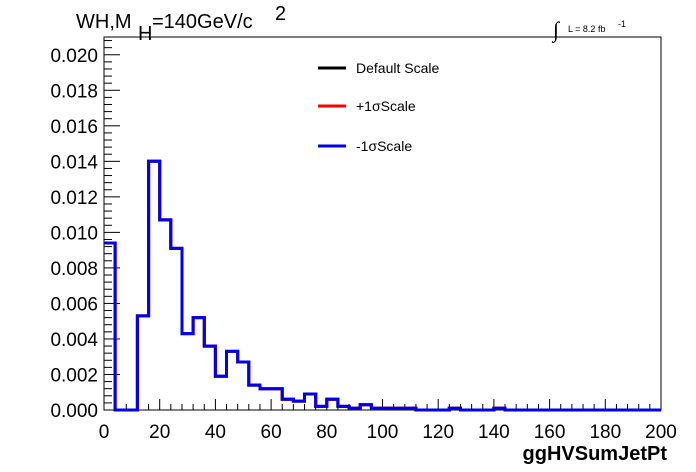 The height and width of the screenshot is (472, 696). What do you see at coordinates (215, 432) in the screenshot?
I see `x-tick-label: 40` at bounding box center [215, 432].